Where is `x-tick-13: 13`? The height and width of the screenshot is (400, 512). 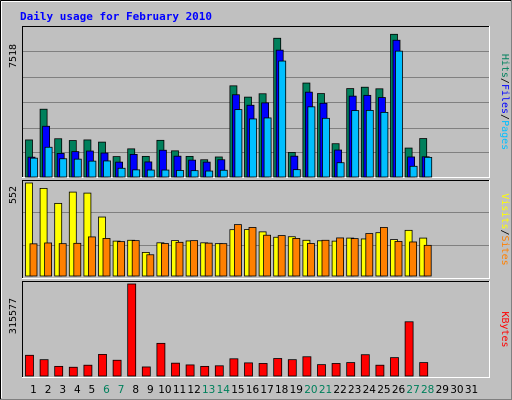 x-tick-13: 13 is located at coordinates (208, 390).